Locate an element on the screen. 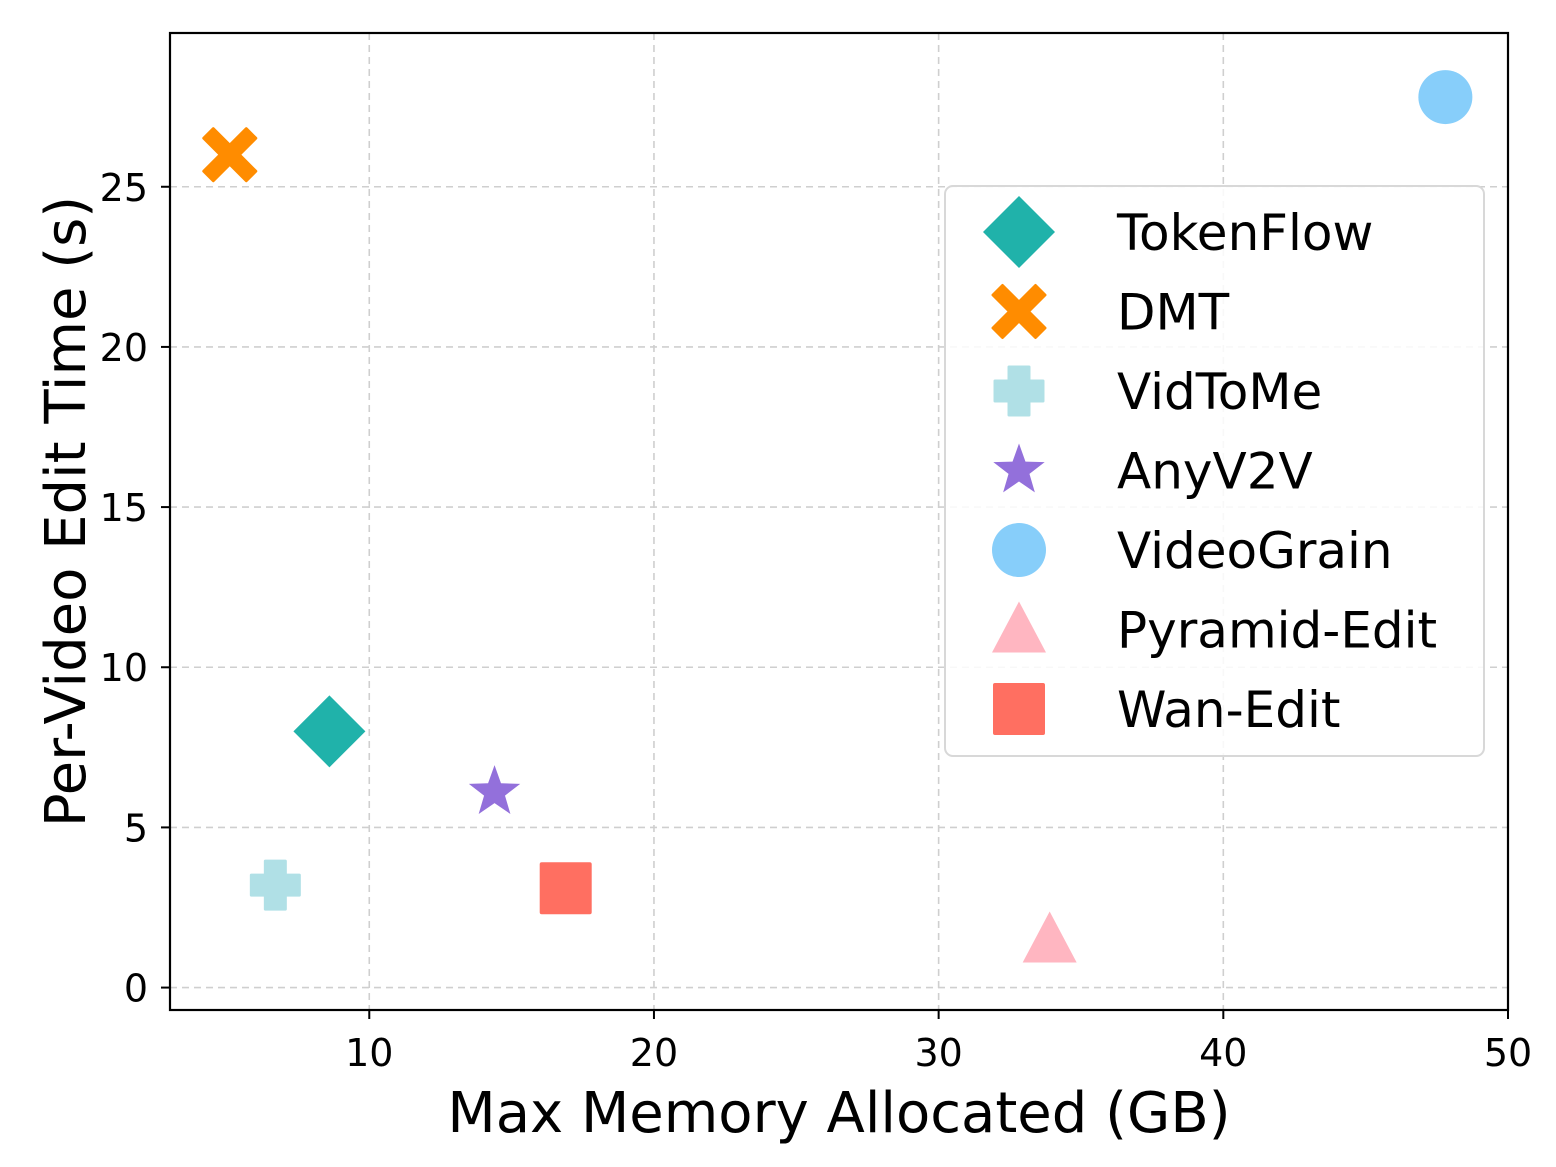  legend-label: VideoGrain is located at coordinates (1255, 551).